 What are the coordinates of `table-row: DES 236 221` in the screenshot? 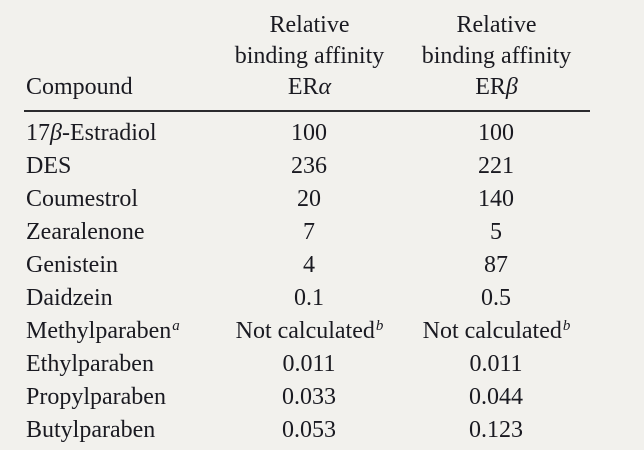 It's located at (307, 166).